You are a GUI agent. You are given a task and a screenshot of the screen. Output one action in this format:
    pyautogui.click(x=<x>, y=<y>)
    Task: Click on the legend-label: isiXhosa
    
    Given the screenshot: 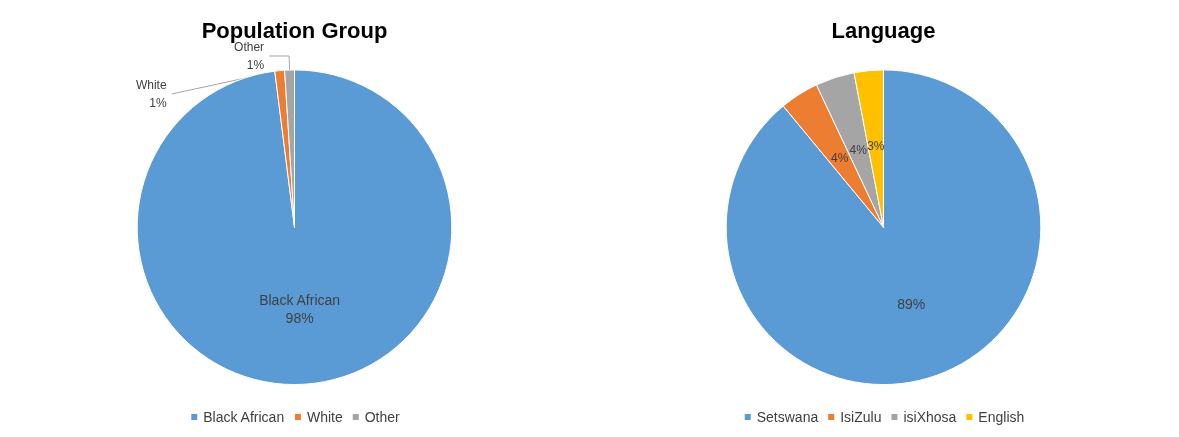 What is the action you would take?
    pyautogui.click(x=930, y=417)
    